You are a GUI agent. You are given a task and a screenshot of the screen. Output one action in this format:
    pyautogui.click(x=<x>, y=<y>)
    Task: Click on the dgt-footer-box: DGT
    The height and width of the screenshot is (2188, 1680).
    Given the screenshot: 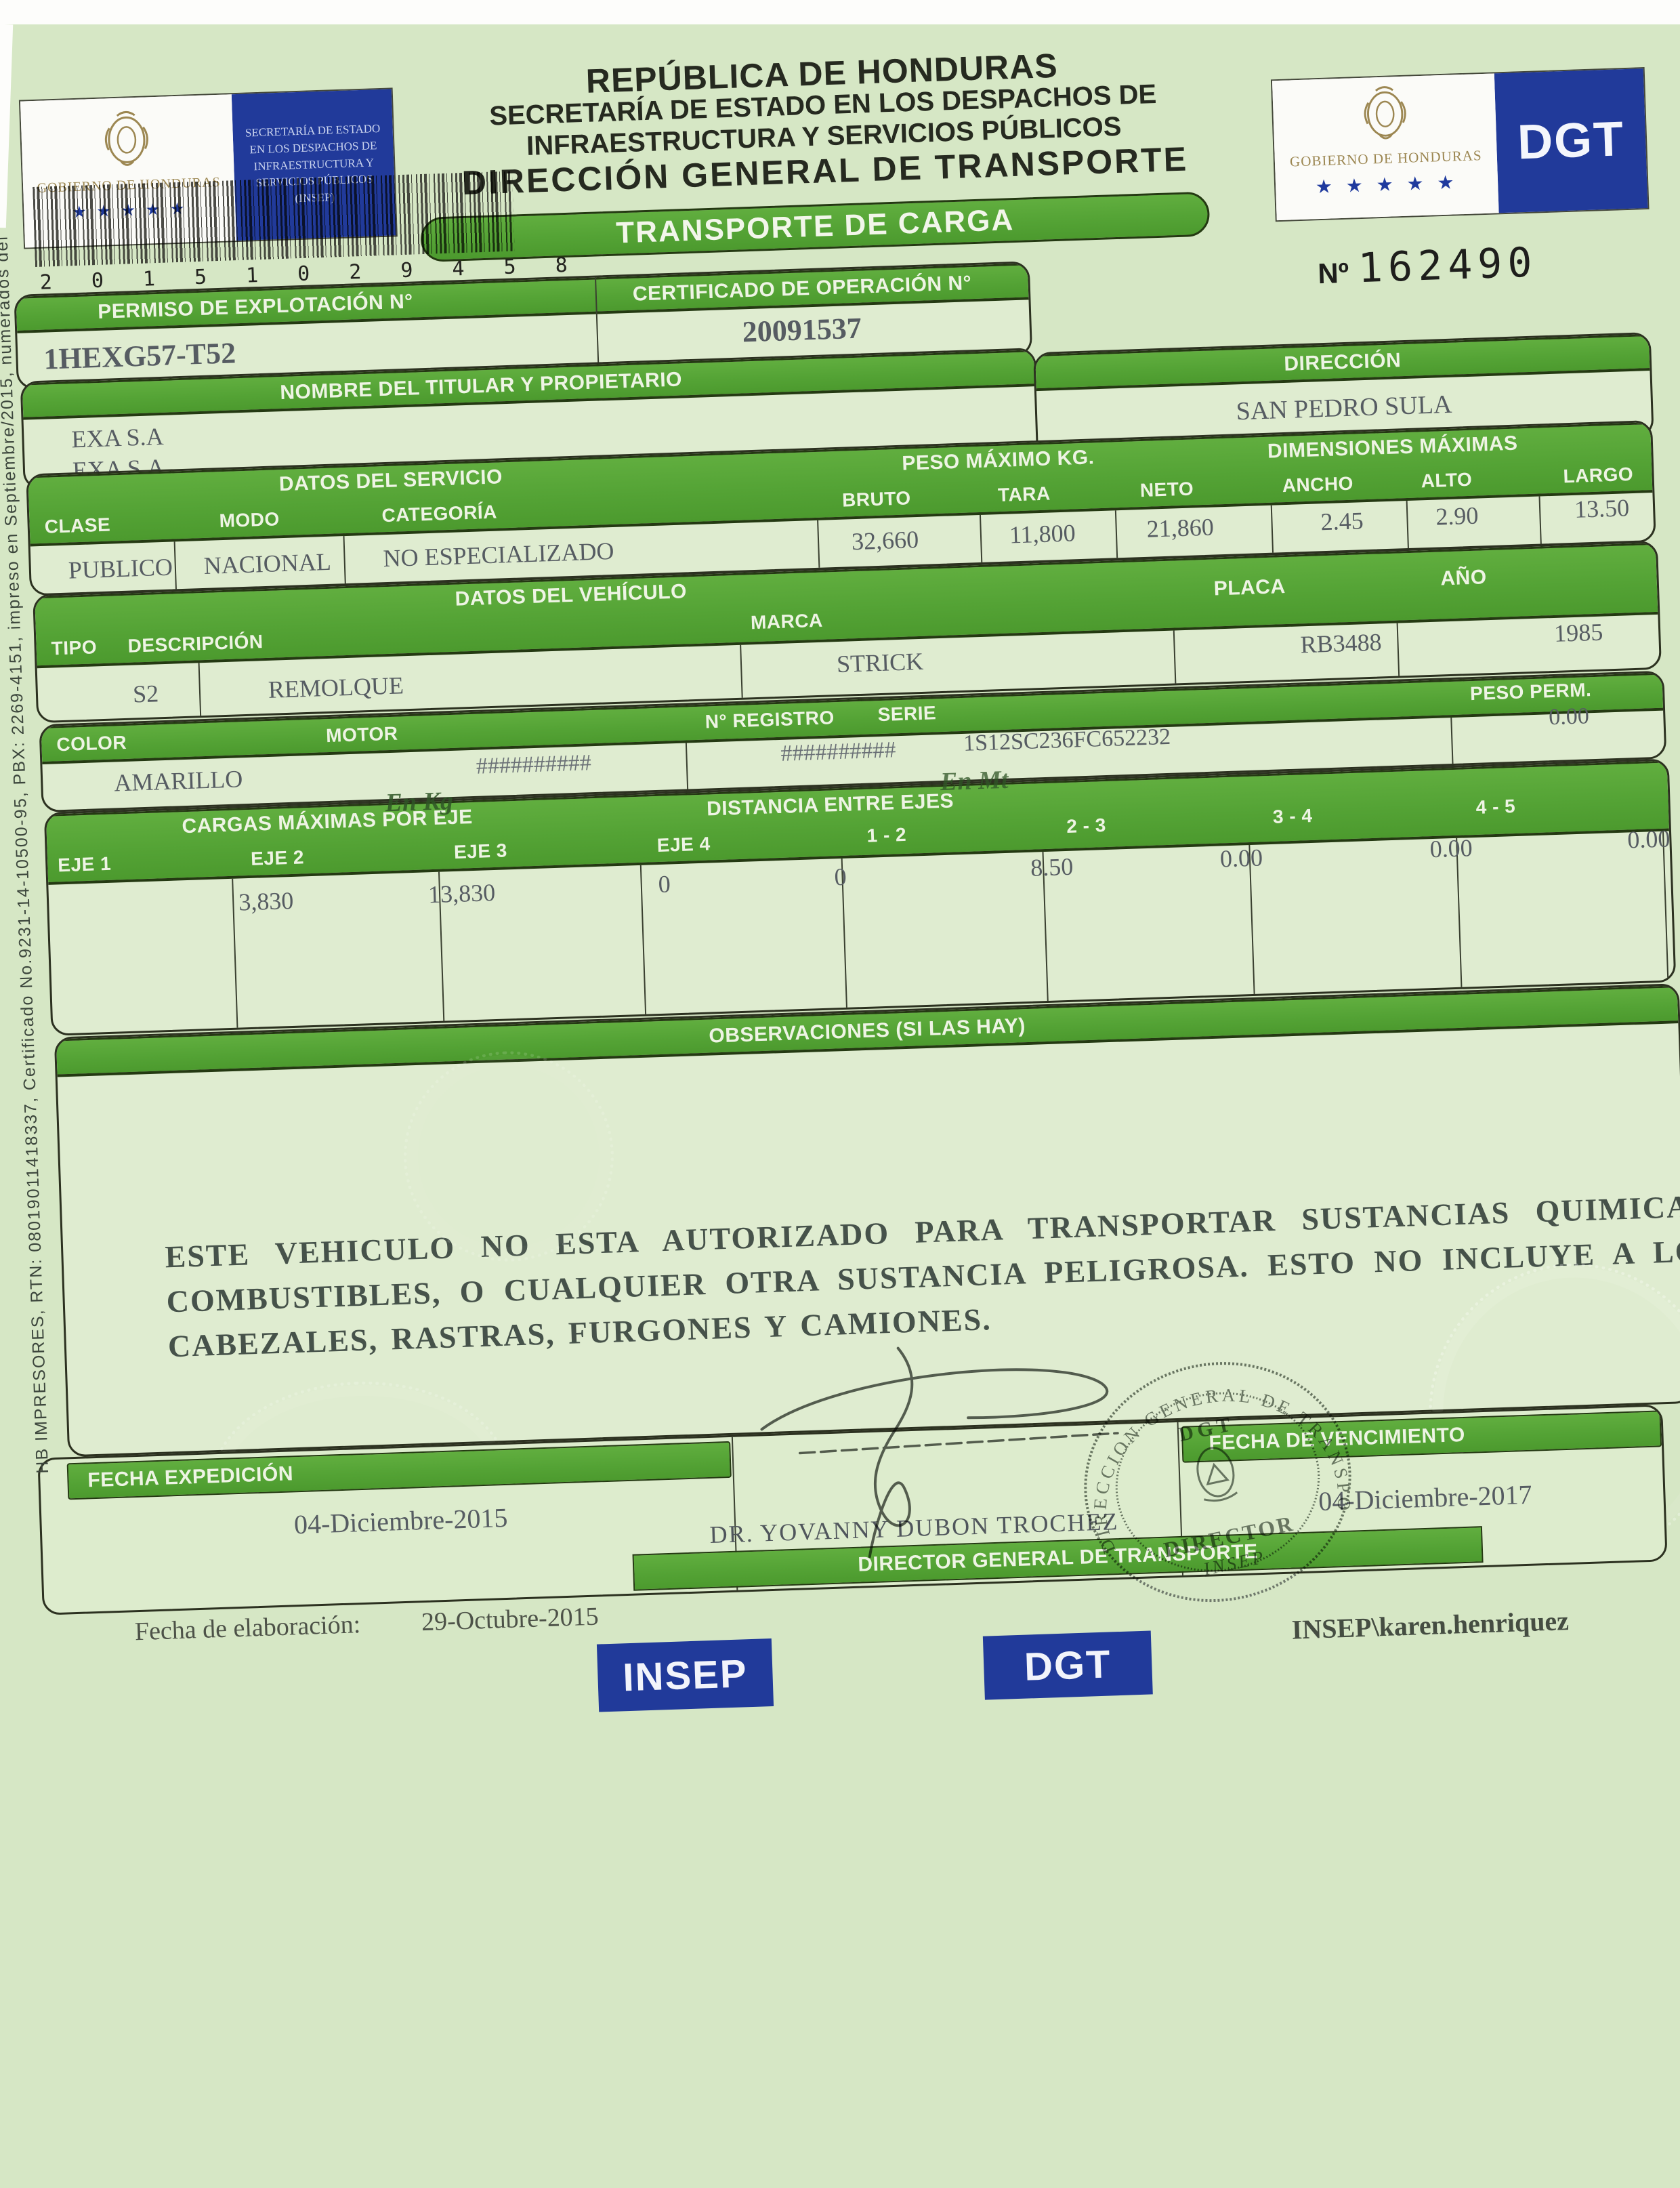 What is the action you would take?
    pyautogui.click(x=1067, y=1665)
    